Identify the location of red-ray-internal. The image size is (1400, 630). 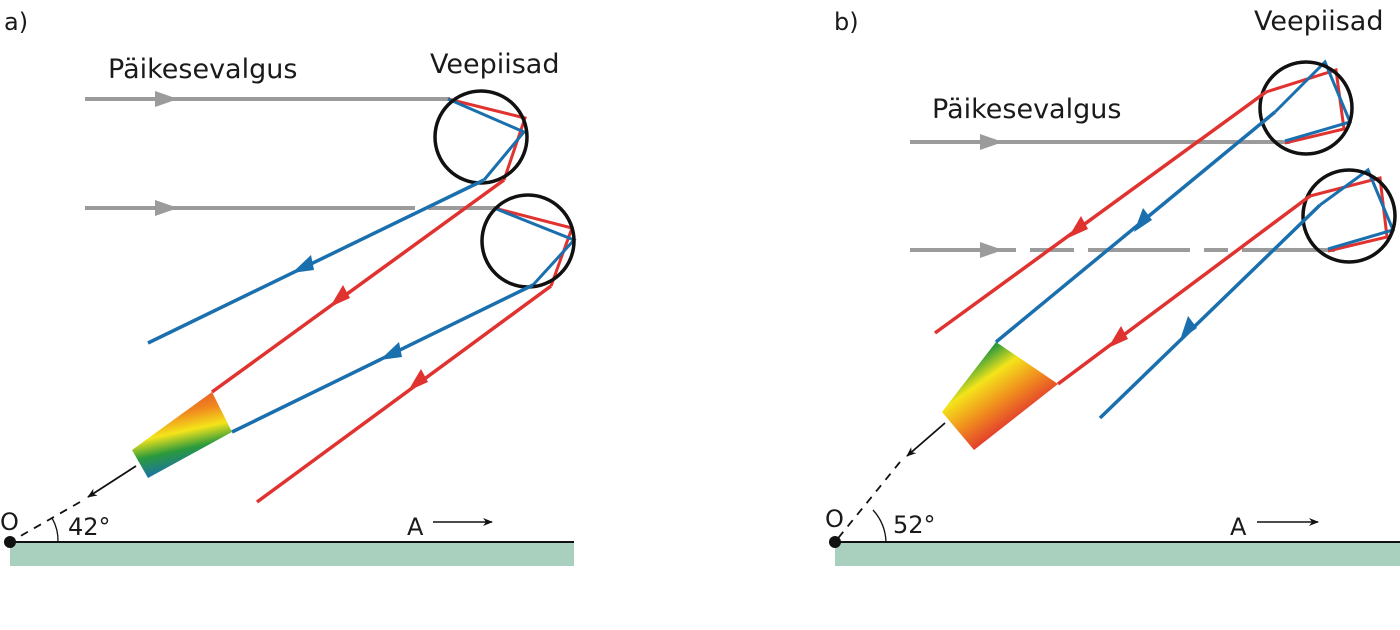
(487, 139).